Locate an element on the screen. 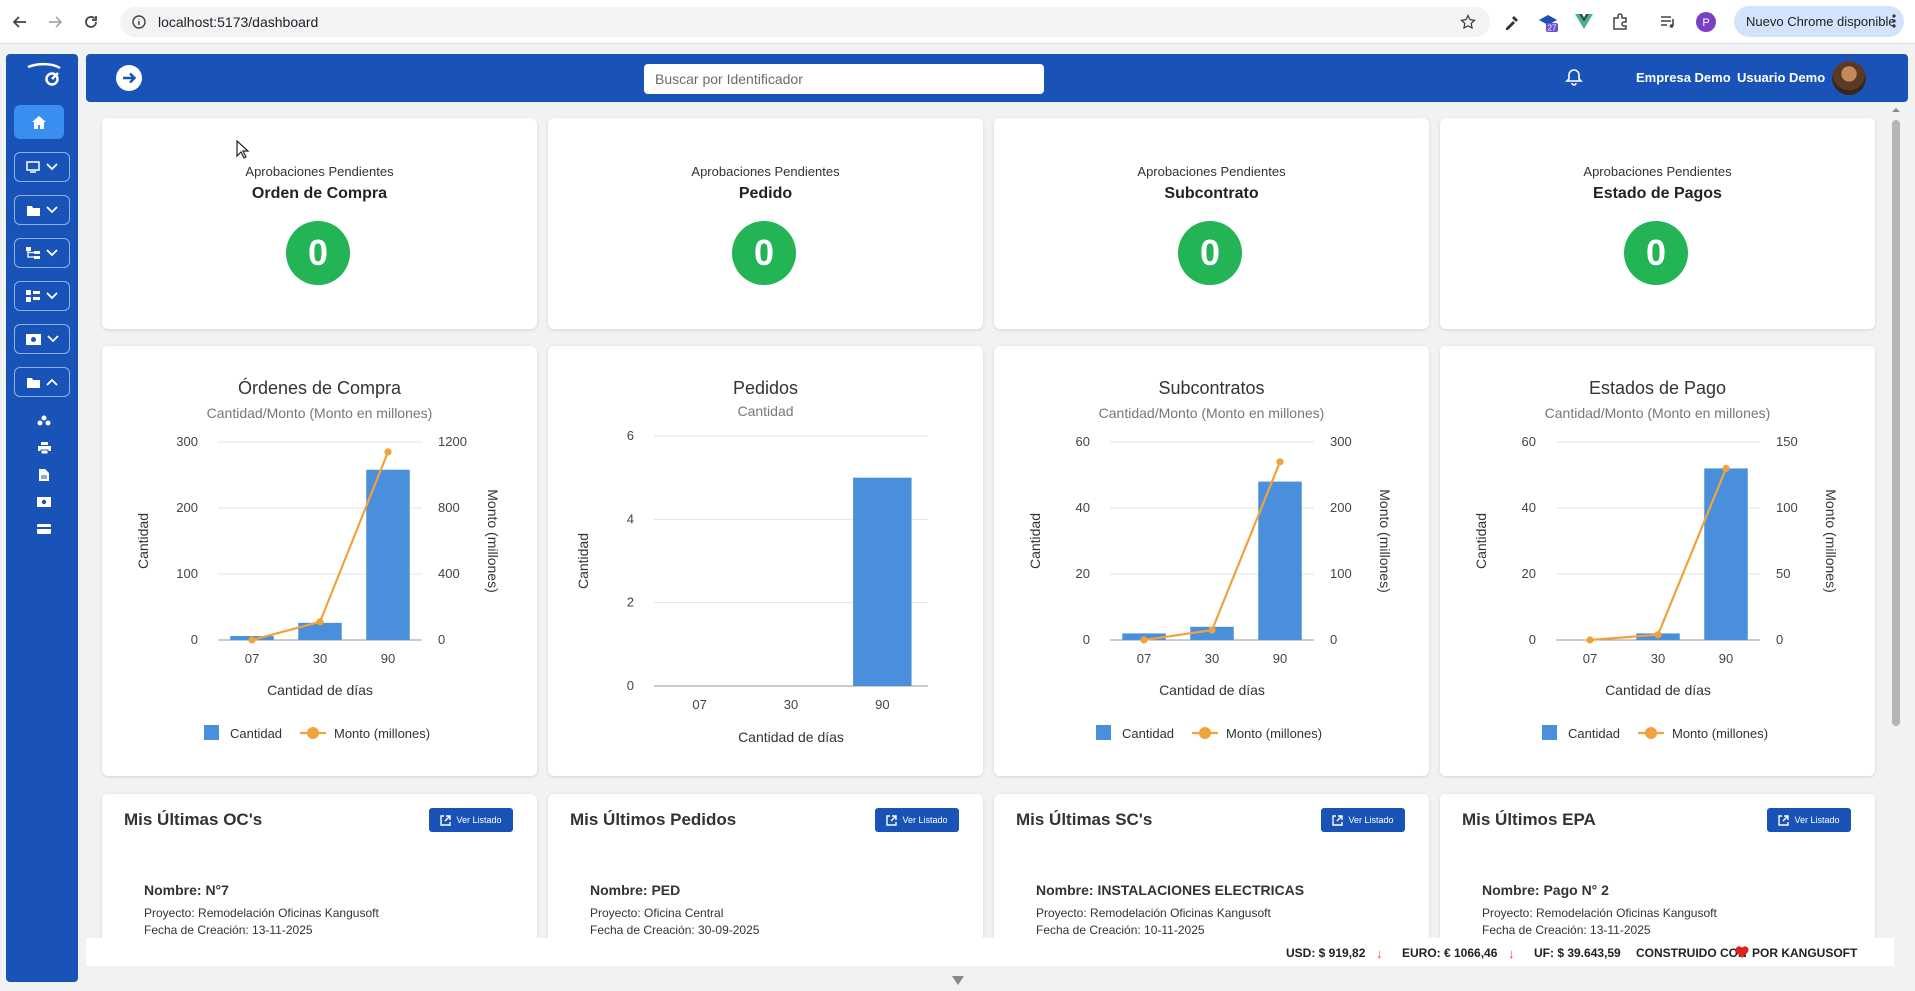 The height and width of the screenshot is (991, 1915). sidebar-subitem-file is located at coordinates (44, 475).